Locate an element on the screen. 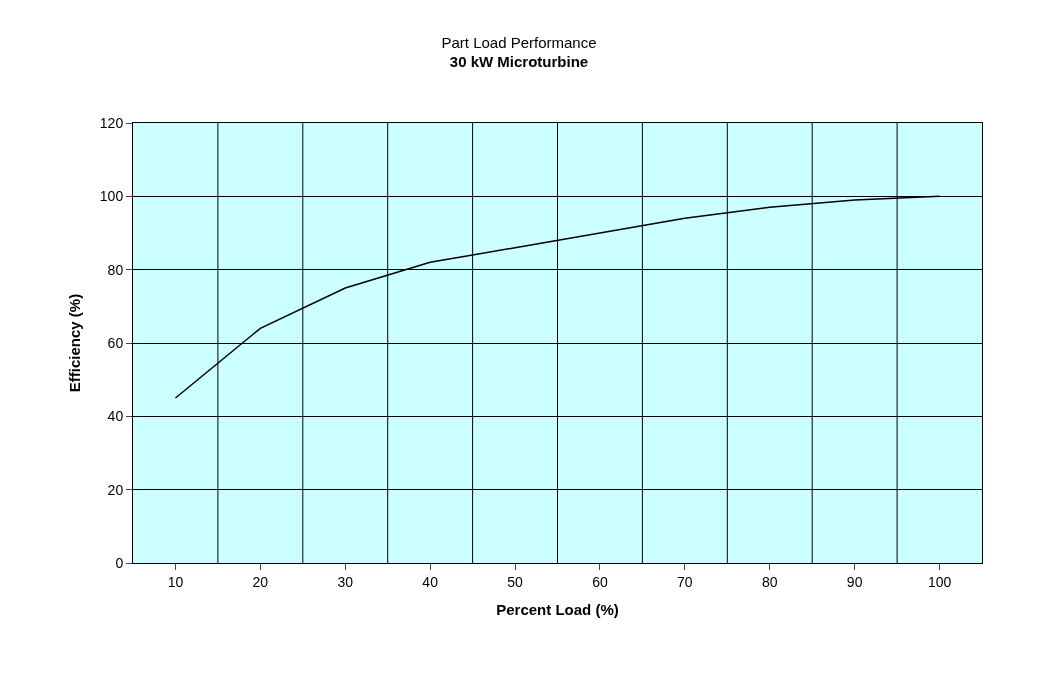 The width and height of the screenshot is (1038, 681). x-tick-label: 10 is located at coordinates (175, 581).